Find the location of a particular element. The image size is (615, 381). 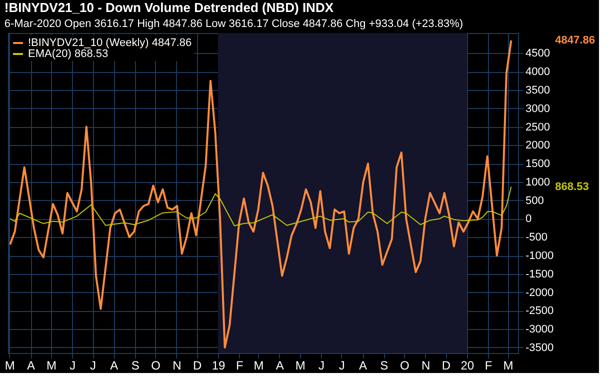

legend-label: EMA(20) 868.53 is located at coordinates (68, 54).